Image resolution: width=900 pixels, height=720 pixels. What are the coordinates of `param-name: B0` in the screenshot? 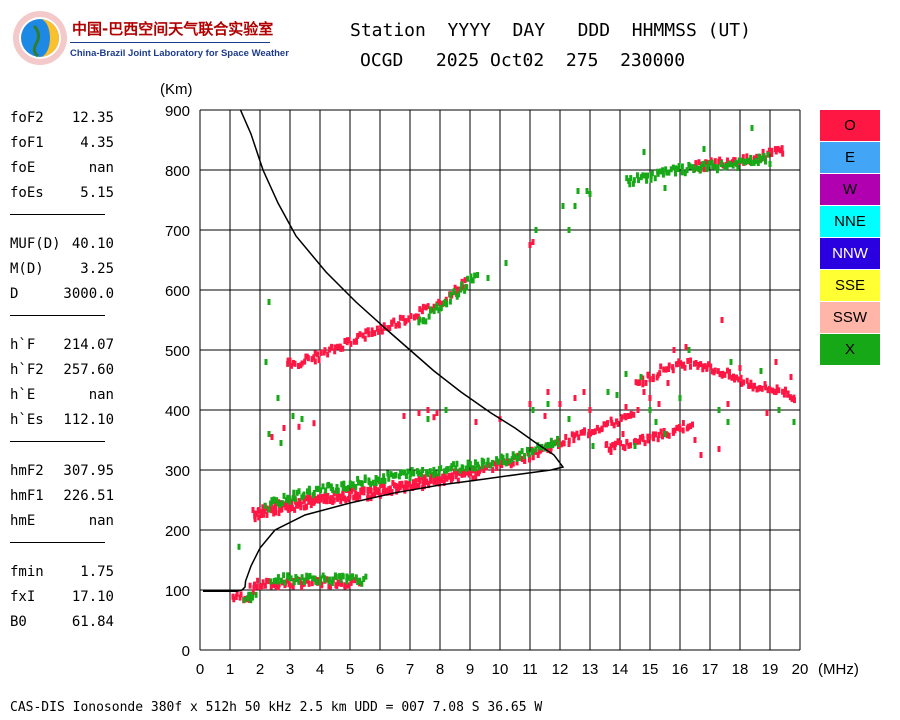 It's located at (18, 622).